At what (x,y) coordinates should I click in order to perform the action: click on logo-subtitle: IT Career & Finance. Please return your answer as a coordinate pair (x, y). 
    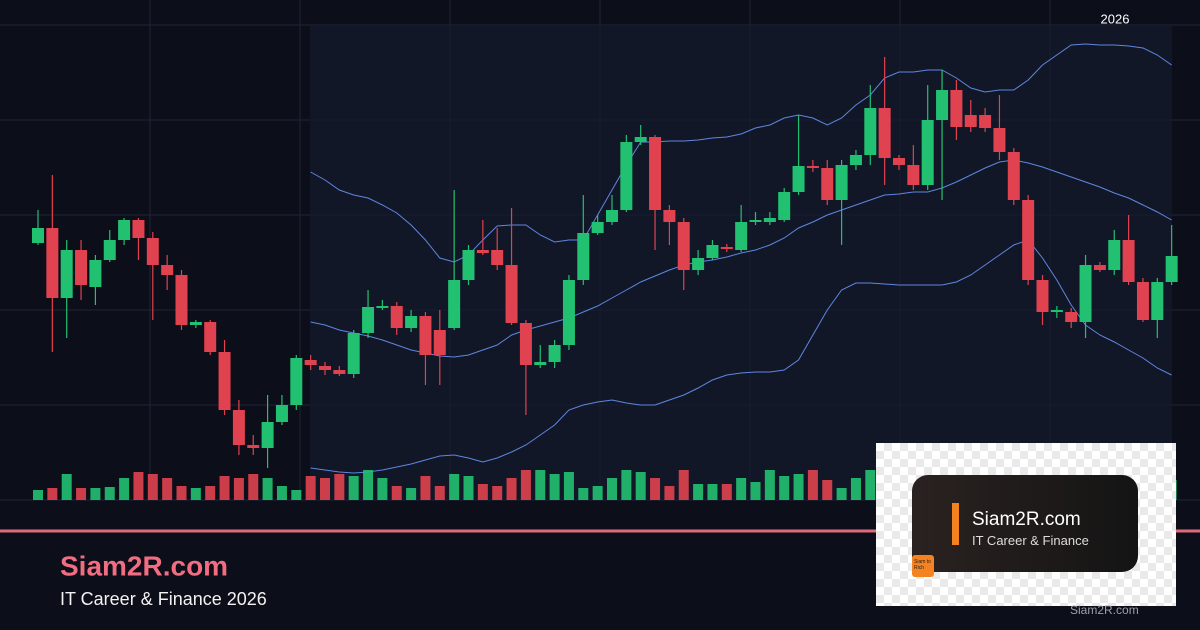
    Looking at the image, I should click on (1030, 540).